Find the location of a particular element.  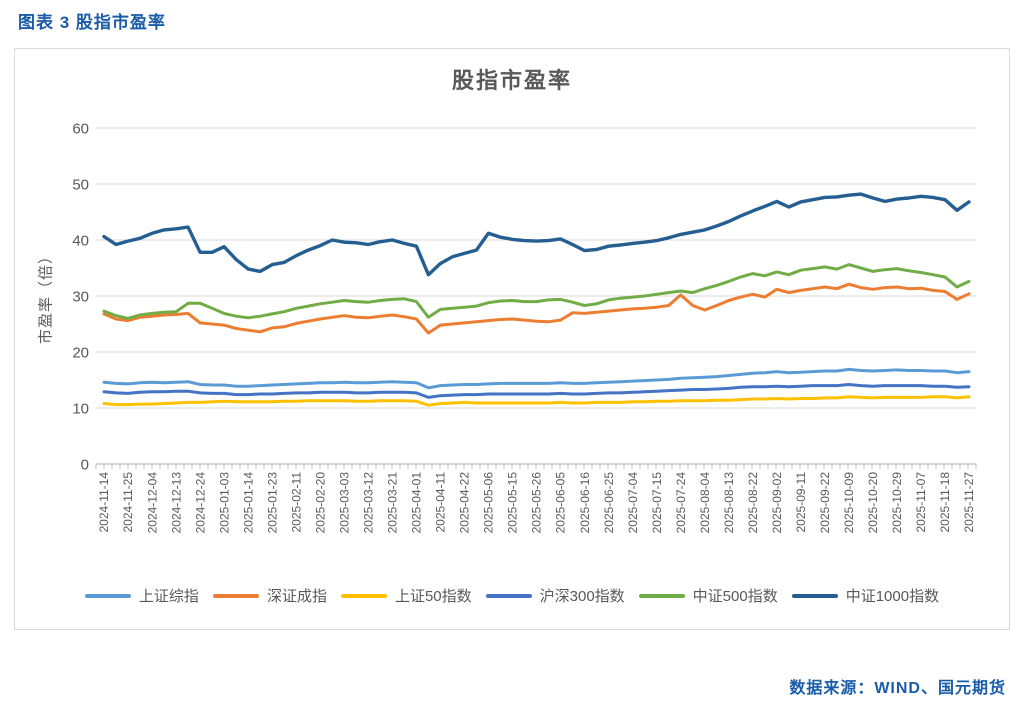

x-tick-label: 2024-12-24 is located at coordinates (200, 503).